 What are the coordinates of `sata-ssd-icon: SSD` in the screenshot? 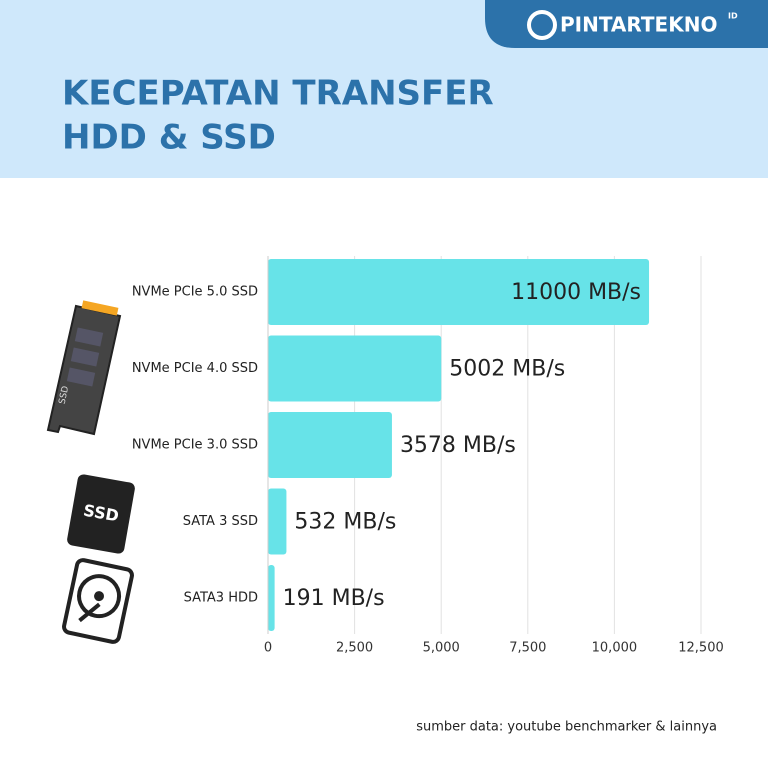 It's located at (101, 514).